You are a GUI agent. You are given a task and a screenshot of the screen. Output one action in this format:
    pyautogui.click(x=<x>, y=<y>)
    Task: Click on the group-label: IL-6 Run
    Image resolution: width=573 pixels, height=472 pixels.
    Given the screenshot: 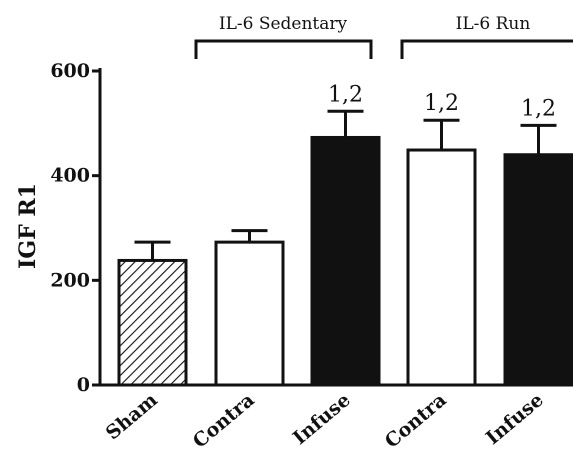 What is the action you would take?
    pyautogui.click(x=493, y=24)
    